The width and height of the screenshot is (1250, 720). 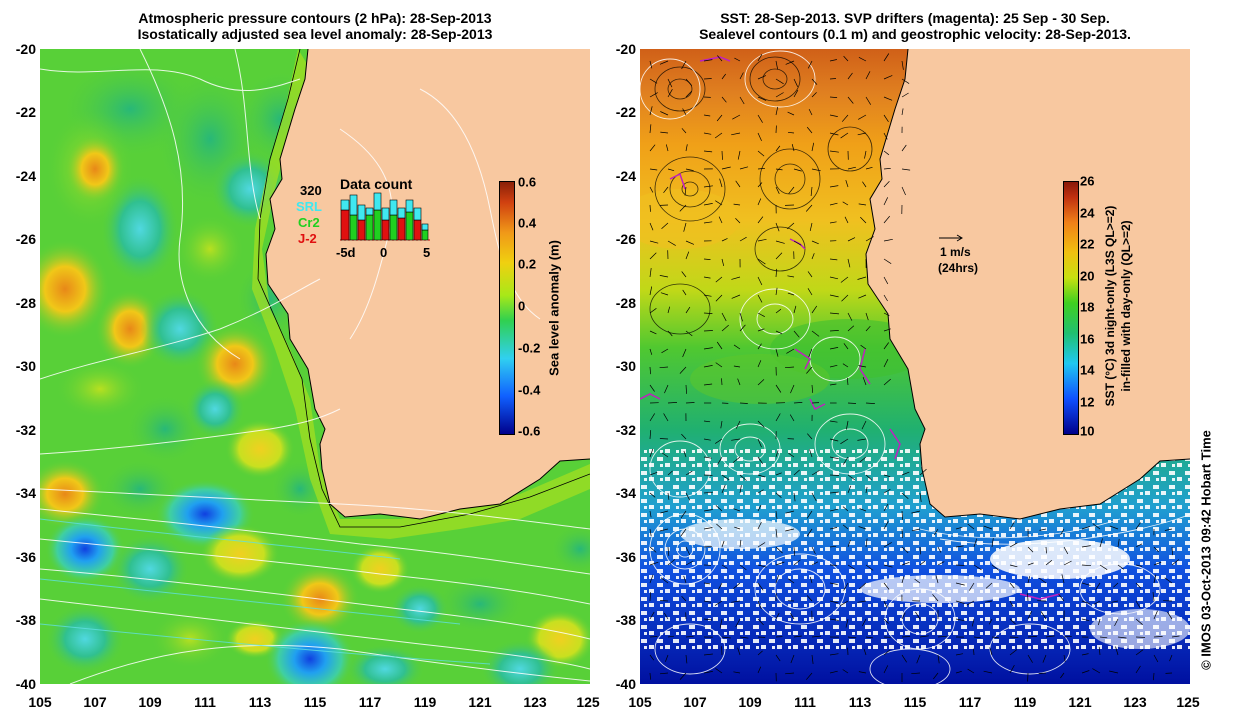 I want to click on x-tick-left: 123, so click(x=535, y=702).